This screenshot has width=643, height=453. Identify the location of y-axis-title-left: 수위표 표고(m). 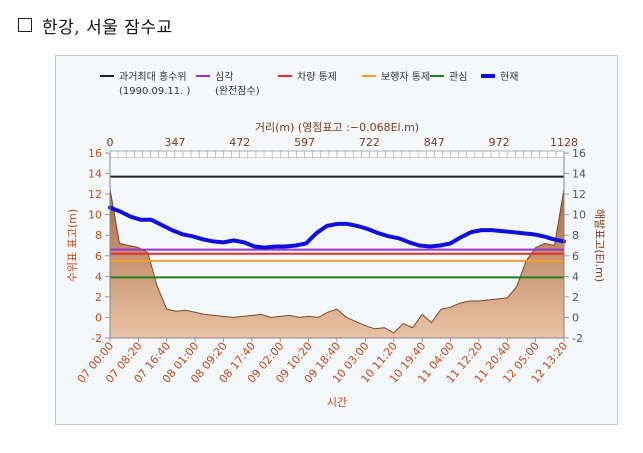
(72, 245).